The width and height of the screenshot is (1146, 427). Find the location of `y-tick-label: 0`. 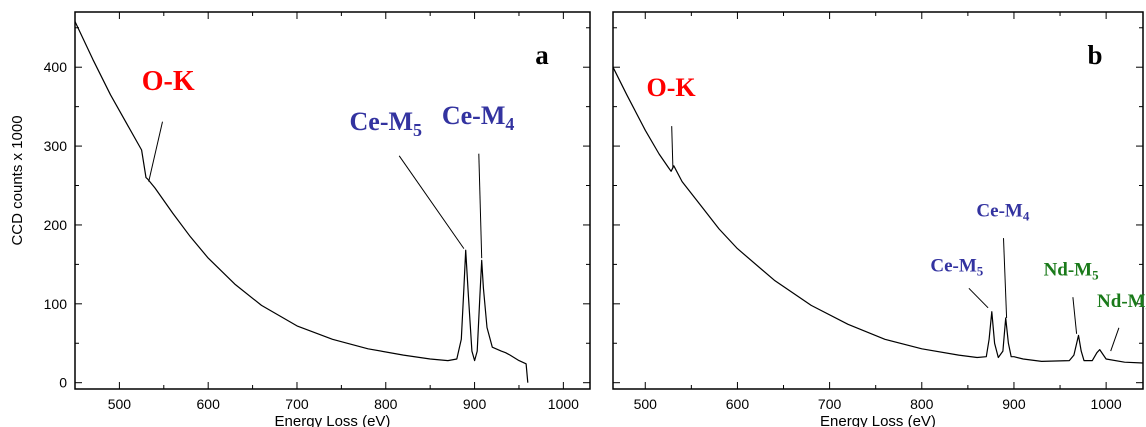

y-tick-label: 0 is located at coordinates (63, 383).